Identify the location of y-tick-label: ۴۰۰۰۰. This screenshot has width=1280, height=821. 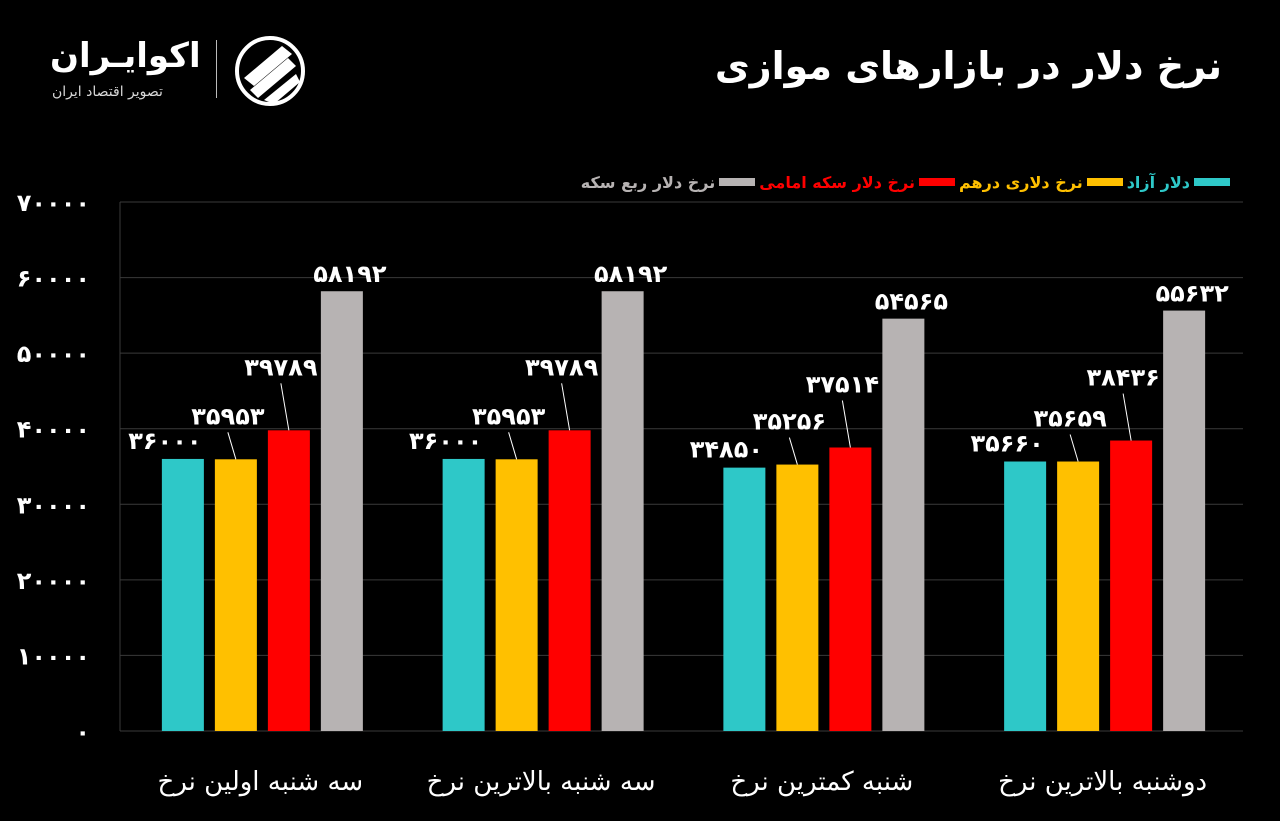
(53, 430).